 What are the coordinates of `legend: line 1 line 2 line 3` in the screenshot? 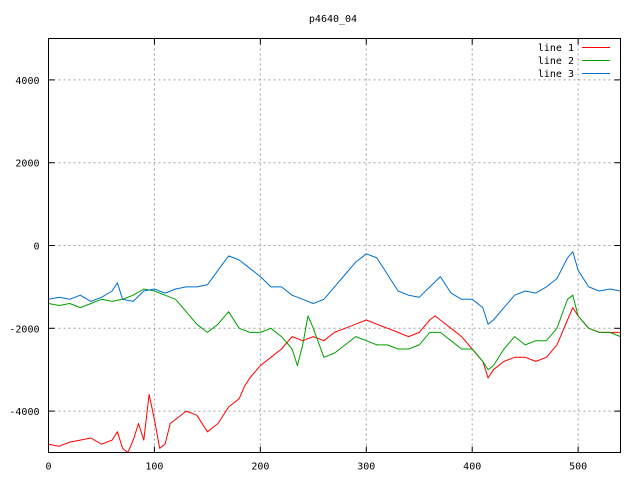 It's located at (574, 61).